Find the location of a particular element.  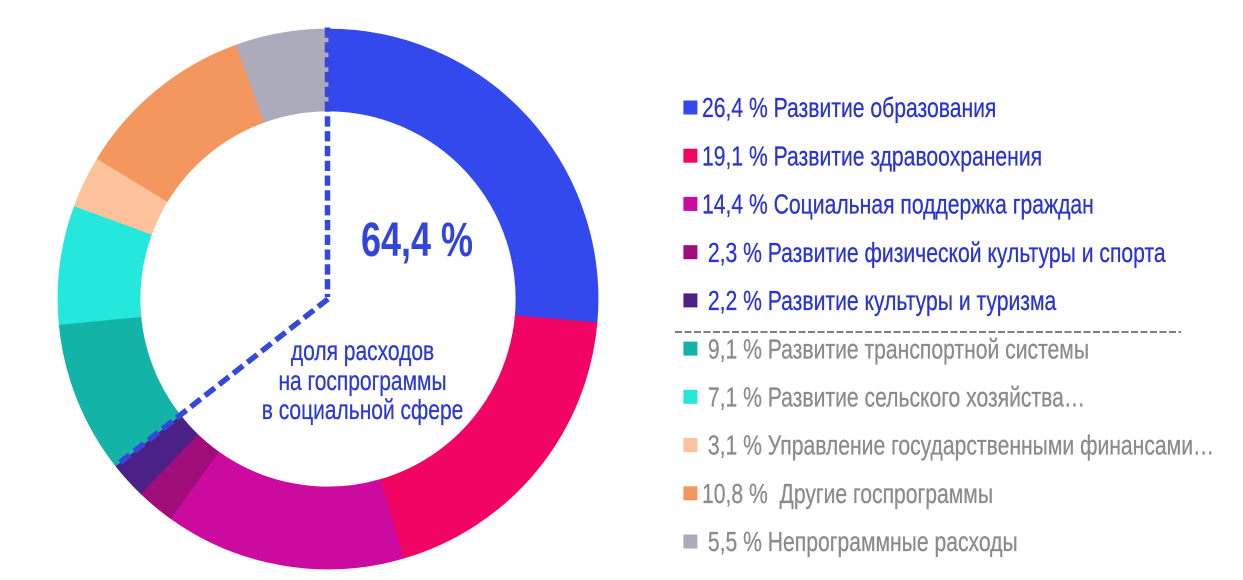

svg-text: на госпрограммы is located at coordinates (362, 381).